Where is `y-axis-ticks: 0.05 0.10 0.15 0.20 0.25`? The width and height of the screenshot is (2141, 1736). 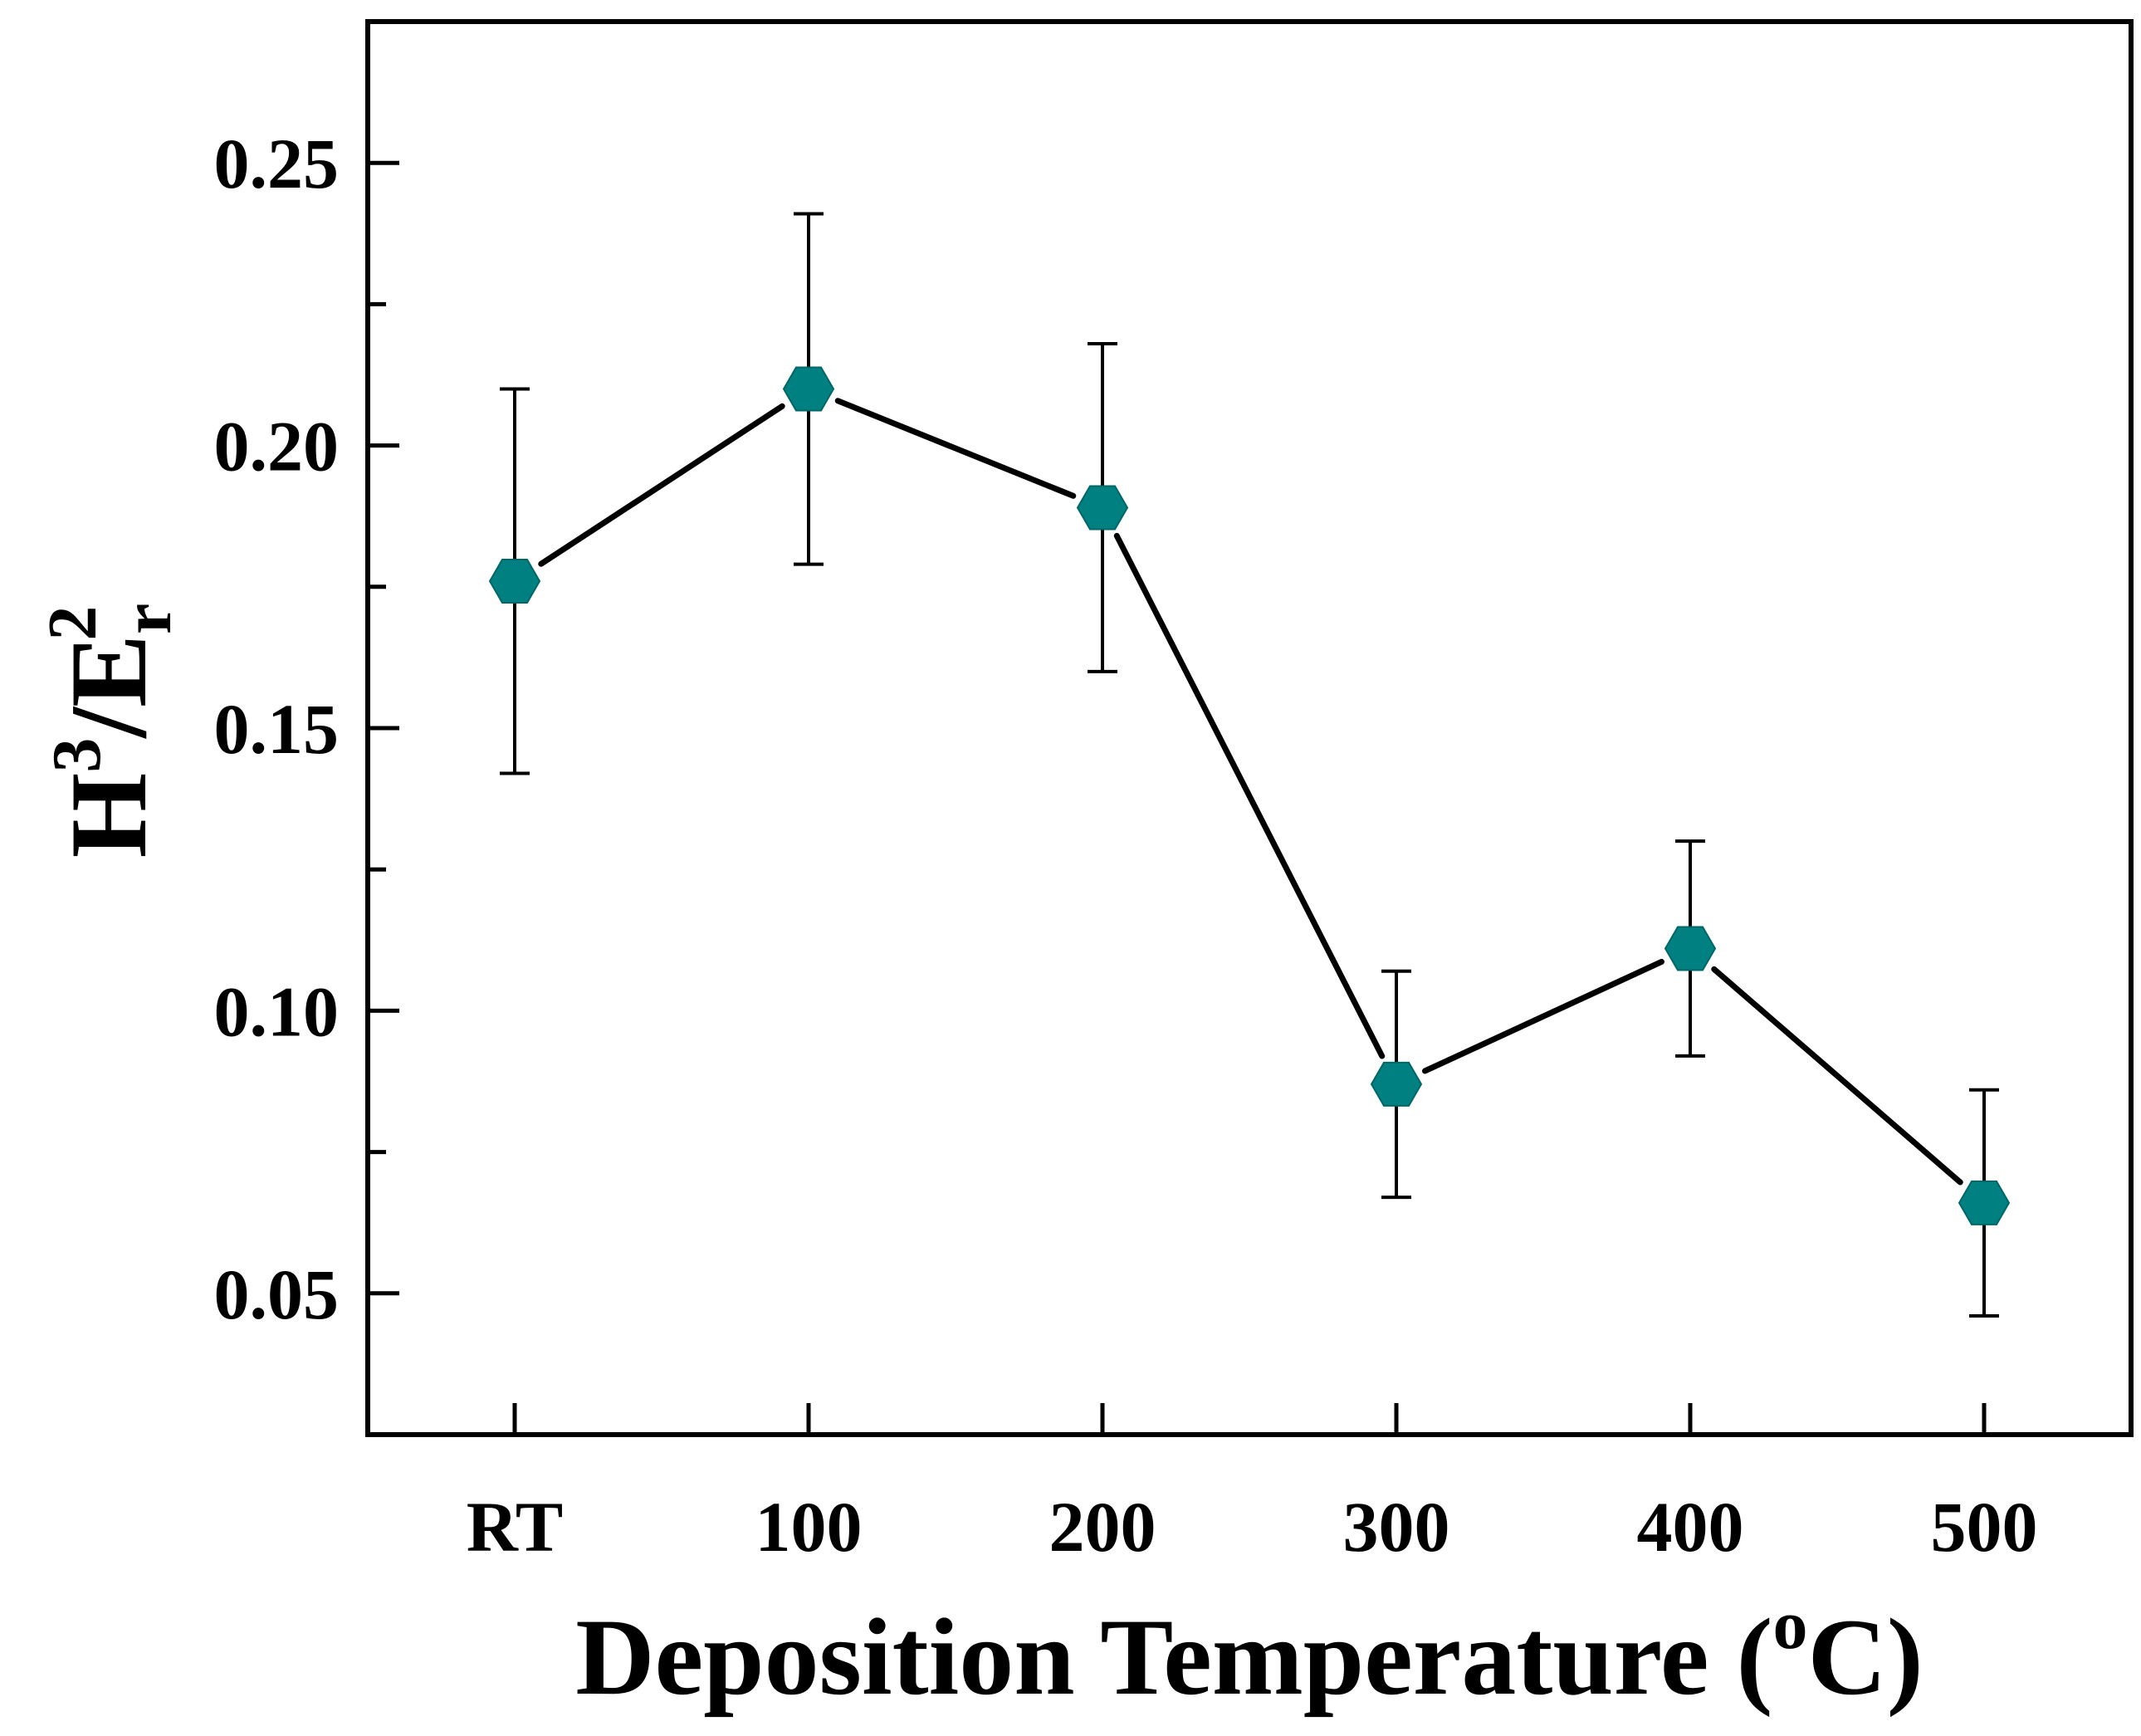 y-axis-ticks: 0.05 0.10 0.15 0.20 0.25 is located at coordinates (306, 729).